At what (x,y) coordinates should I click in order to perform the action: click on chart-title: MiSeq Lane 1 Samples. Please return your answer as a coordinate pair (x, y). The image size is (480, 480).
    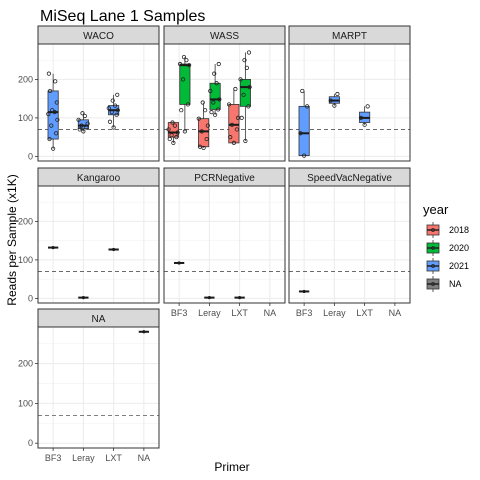
    Looking at the image, I should click on (122, 16).